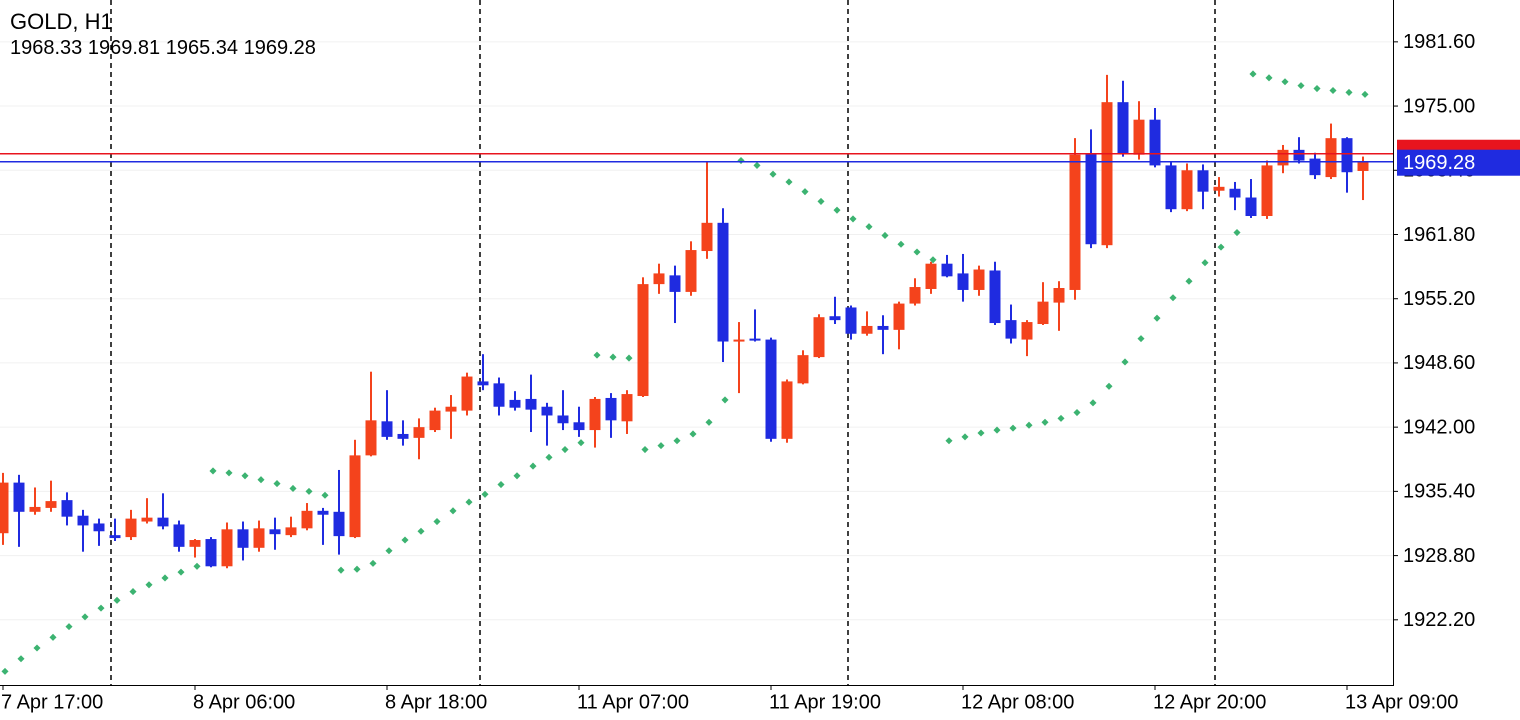 This screenshot has width=1520, height=720. What do you see at coordinates (633, 702) in the screenshot?
I see `x-tick-label: 11 Apr 07:00` at bounding box center [633, 702].